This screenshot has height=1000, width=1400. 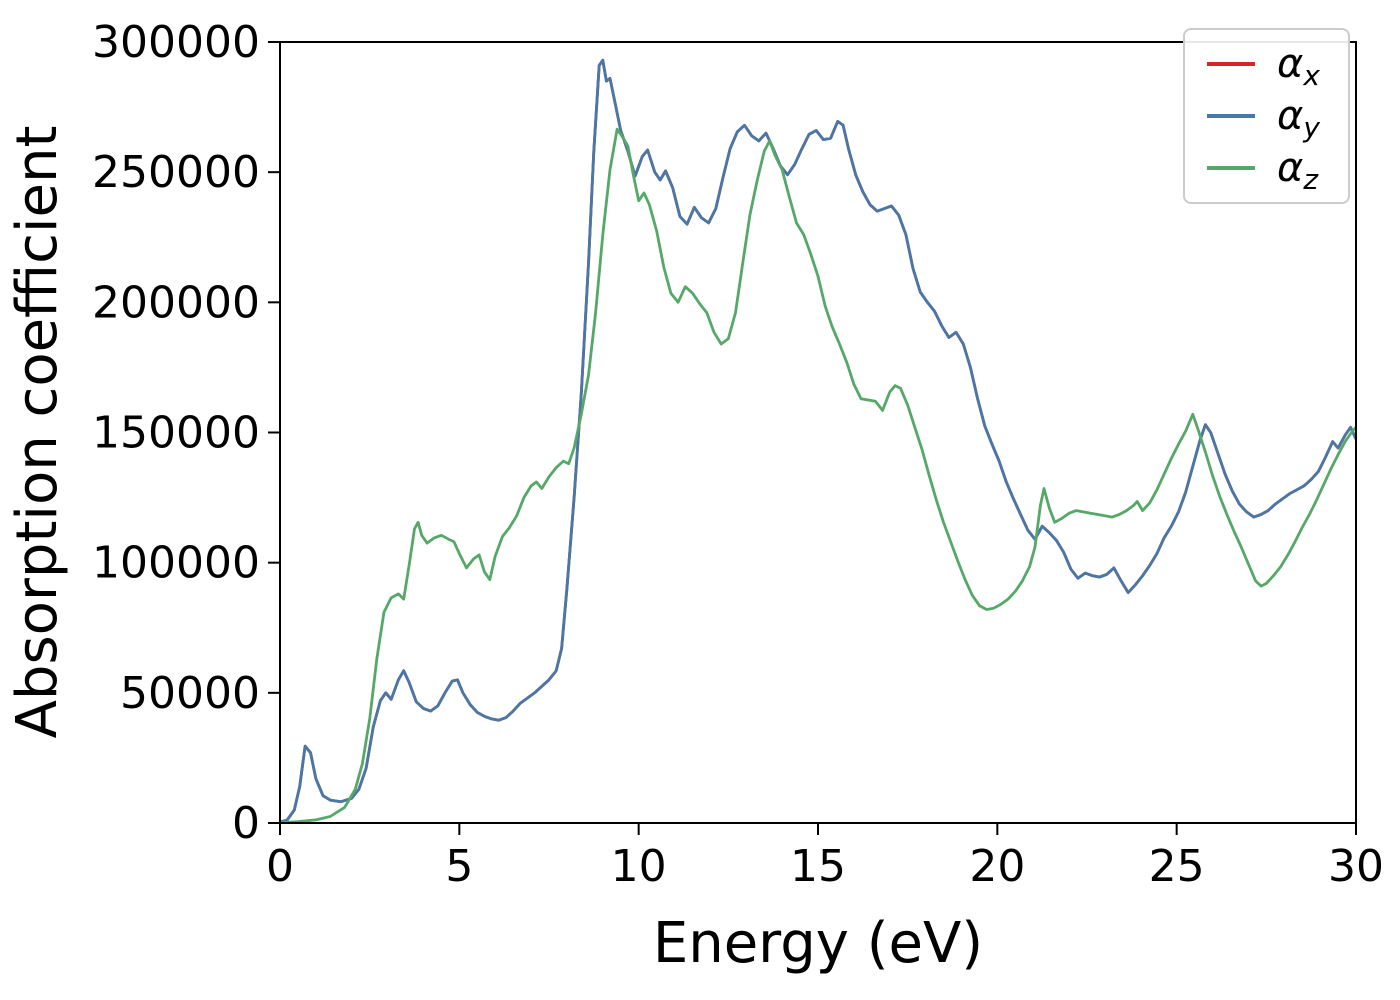 What do you see at coordinates (1177, 866) in the screenshot?
I see `x-tick-label: 25` at bounding box center [1177, 866].